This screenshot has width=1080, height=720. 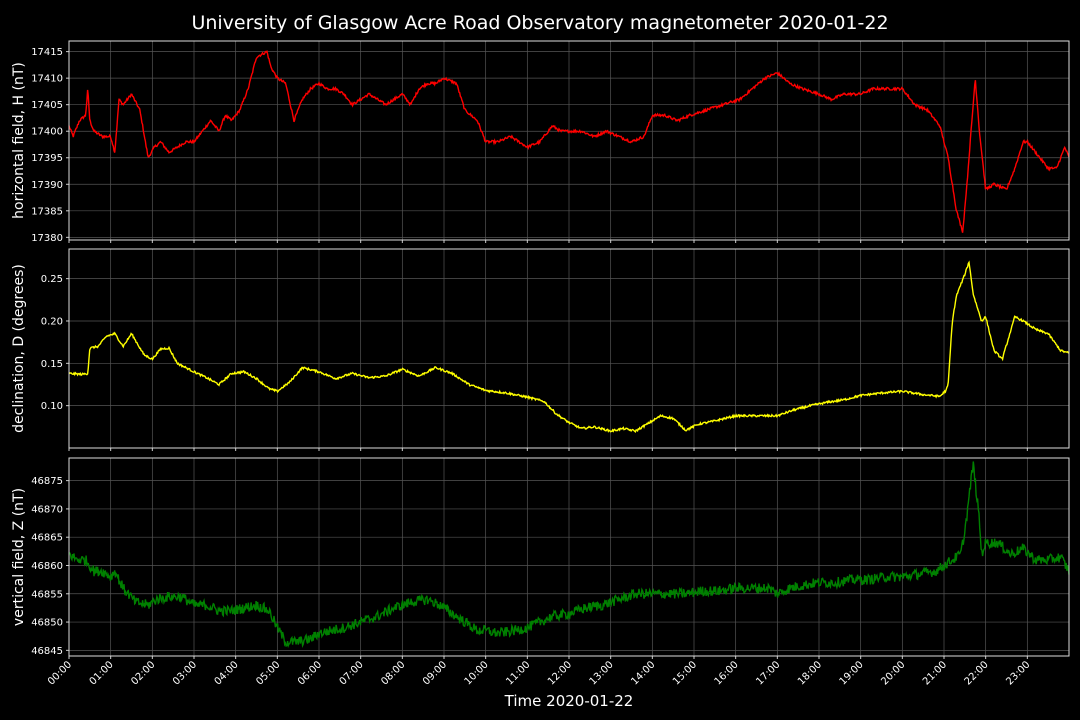 What do you see at coordinates (47, 158) in the screenshot?
I see `y-tick-label: 17395` at bounding box center [47, 158].